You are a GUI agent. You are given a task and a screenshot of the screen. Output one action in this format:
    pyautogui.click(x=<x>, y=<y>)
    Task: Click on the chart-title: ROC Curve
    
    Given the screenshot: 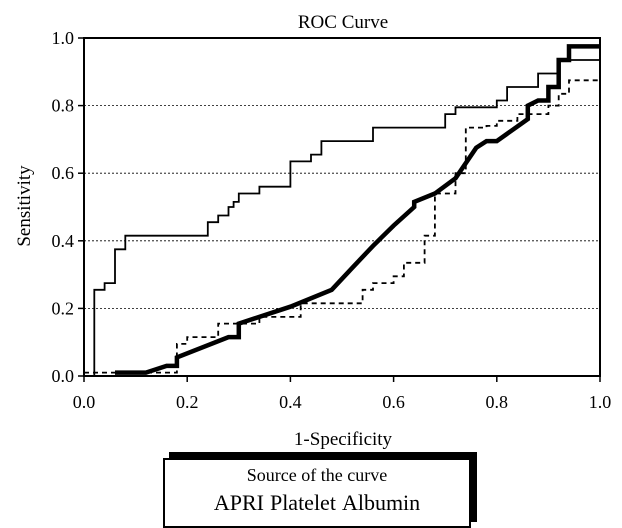 What is the action you would take?
    pyautogui.click(x=343, y=22)
    